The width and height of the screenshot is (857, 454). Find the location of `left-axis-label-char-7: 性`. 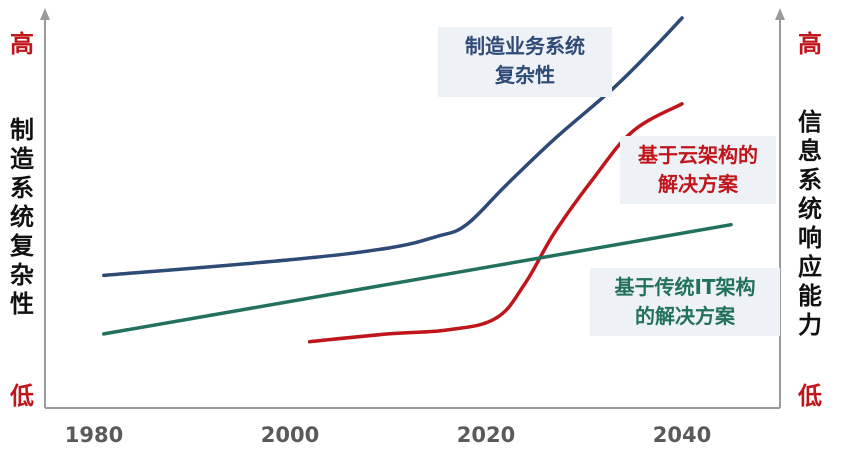

left-axis-label-char-7: 性 is located at coordinates (22, 304).